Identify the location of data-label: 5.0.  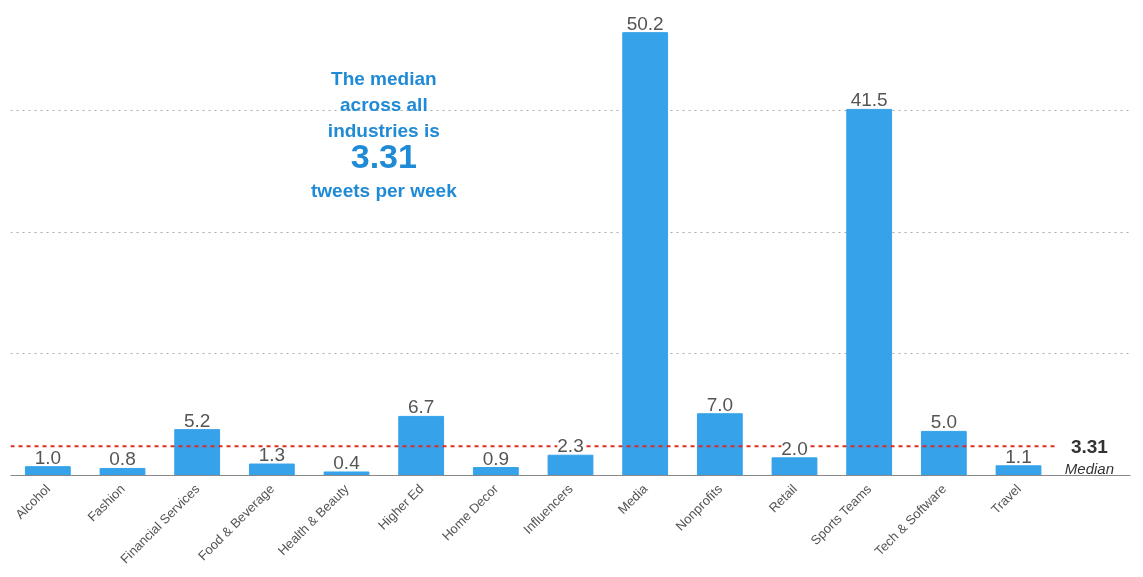
(944, 422).